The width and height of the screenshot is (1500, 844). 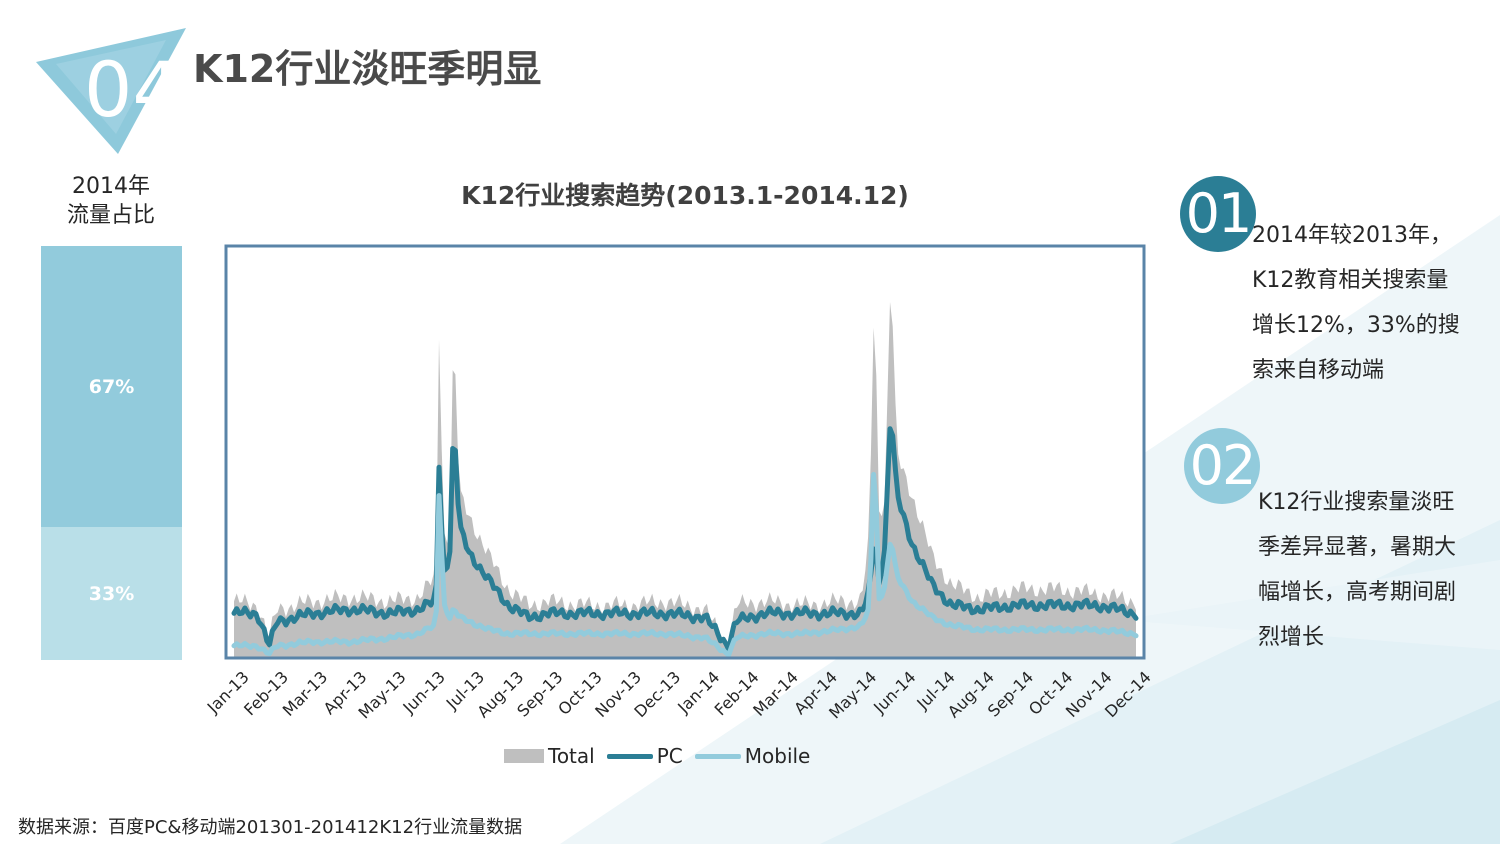 What do you see at coordinates (111, 186) in the screenshot?
I see `share-label-line1: 2014年` at bounding box center [111, 186].